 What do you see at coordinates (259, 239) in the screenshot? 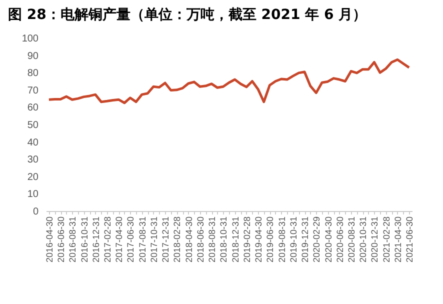
I see `x-tick-label: 2019-04-30` at bounding box center [259, 239].